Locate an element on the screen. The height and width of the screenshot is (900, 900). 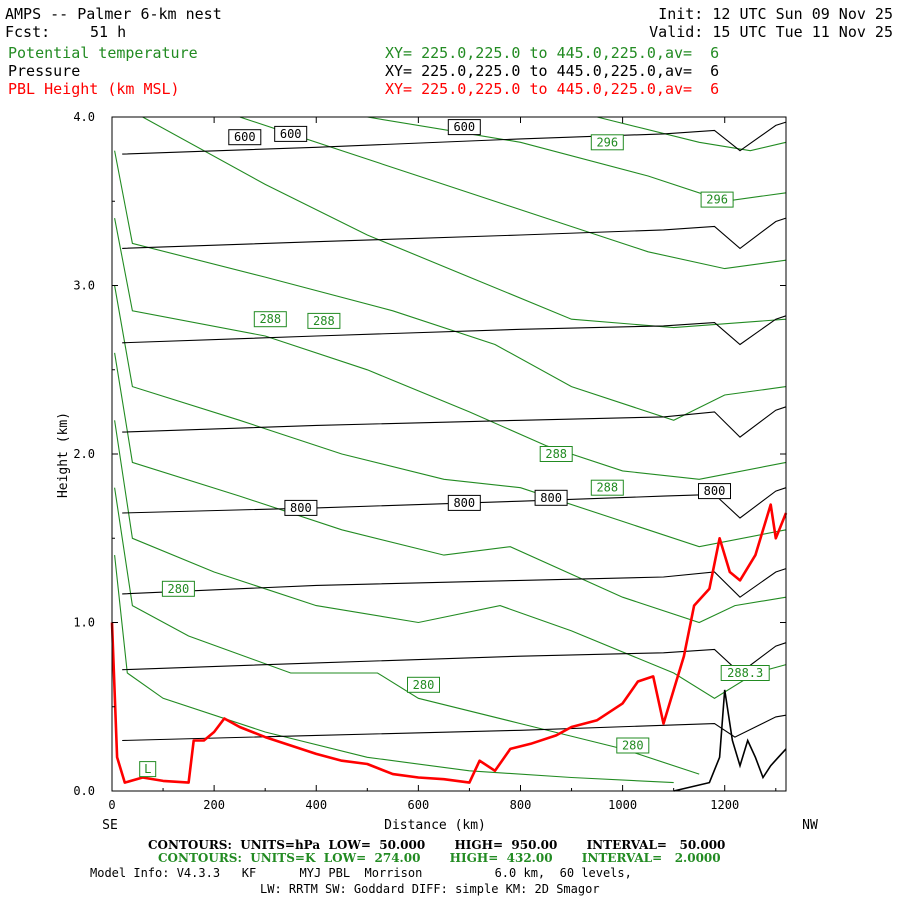
terrain-line is located at coordinates (730, 740).